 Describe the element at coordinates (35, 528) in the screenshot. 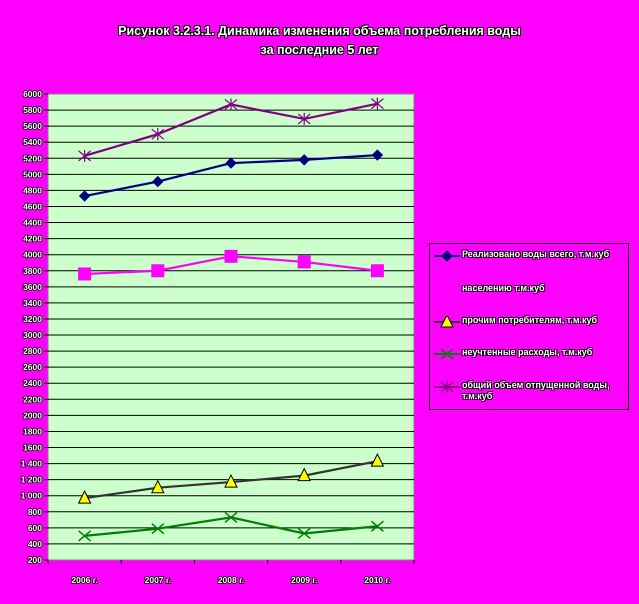

I see `y-tick-label: 600` at that location.